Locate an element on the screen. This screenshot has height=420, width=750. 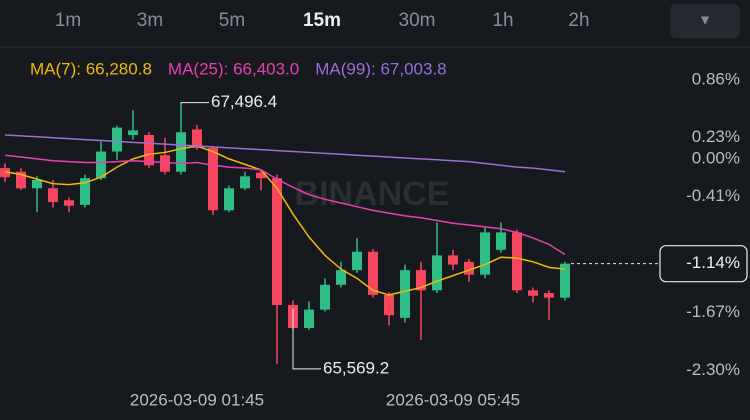
watermark: BINANCE is located at coordinates (372, 194).